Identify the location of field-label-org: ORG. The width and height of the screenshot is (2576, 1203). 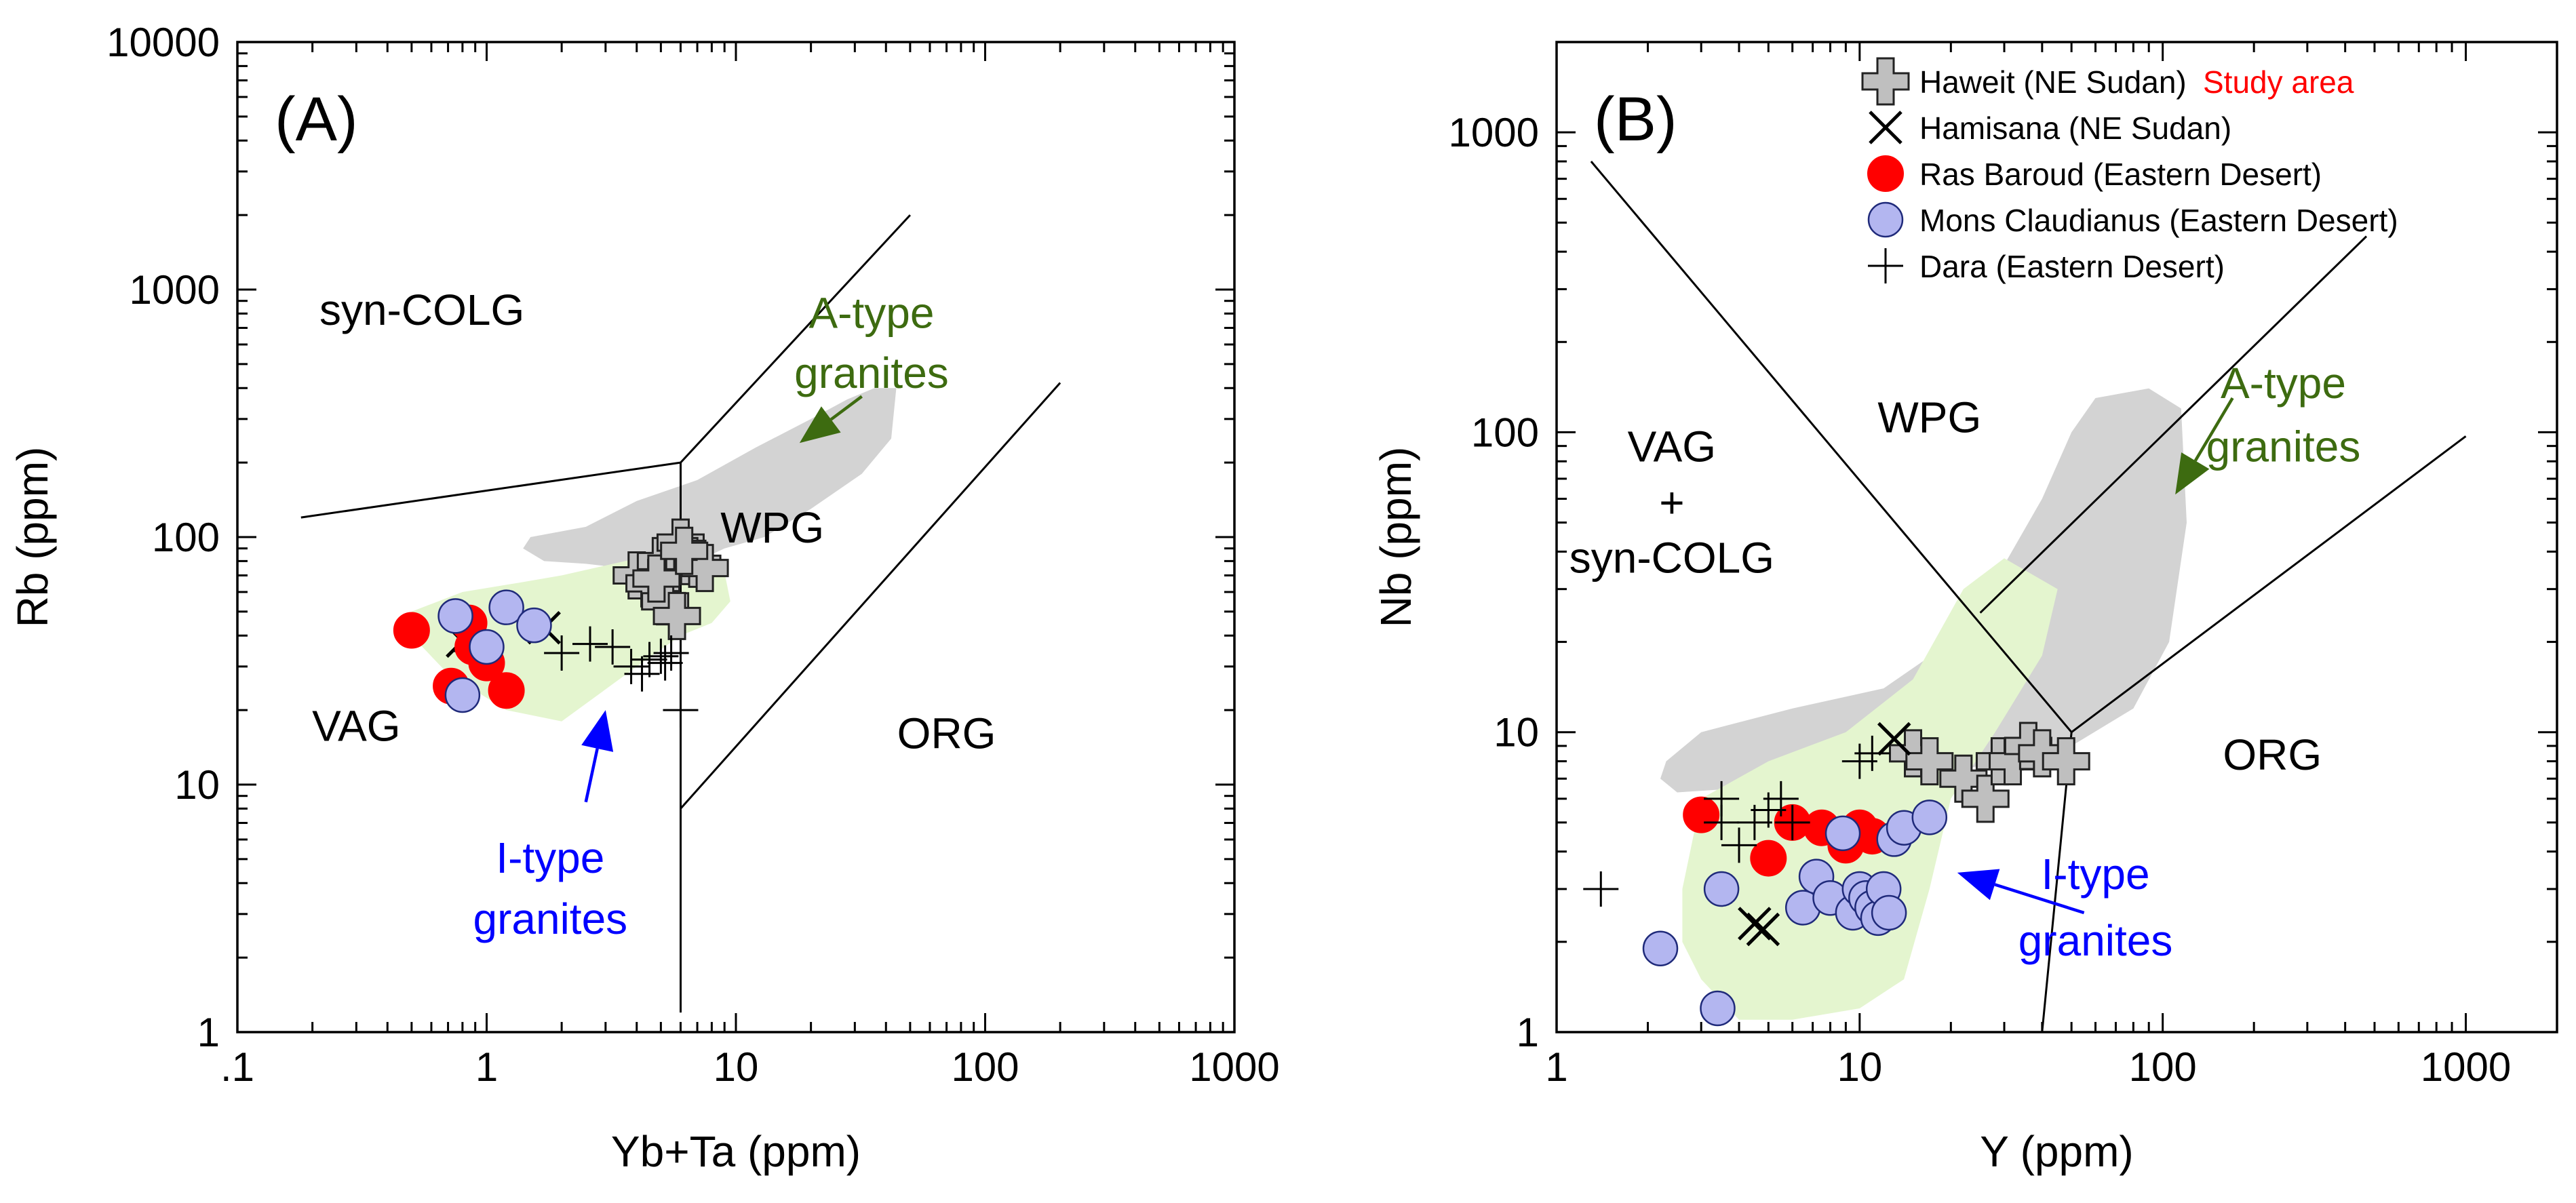
(2272, 754).